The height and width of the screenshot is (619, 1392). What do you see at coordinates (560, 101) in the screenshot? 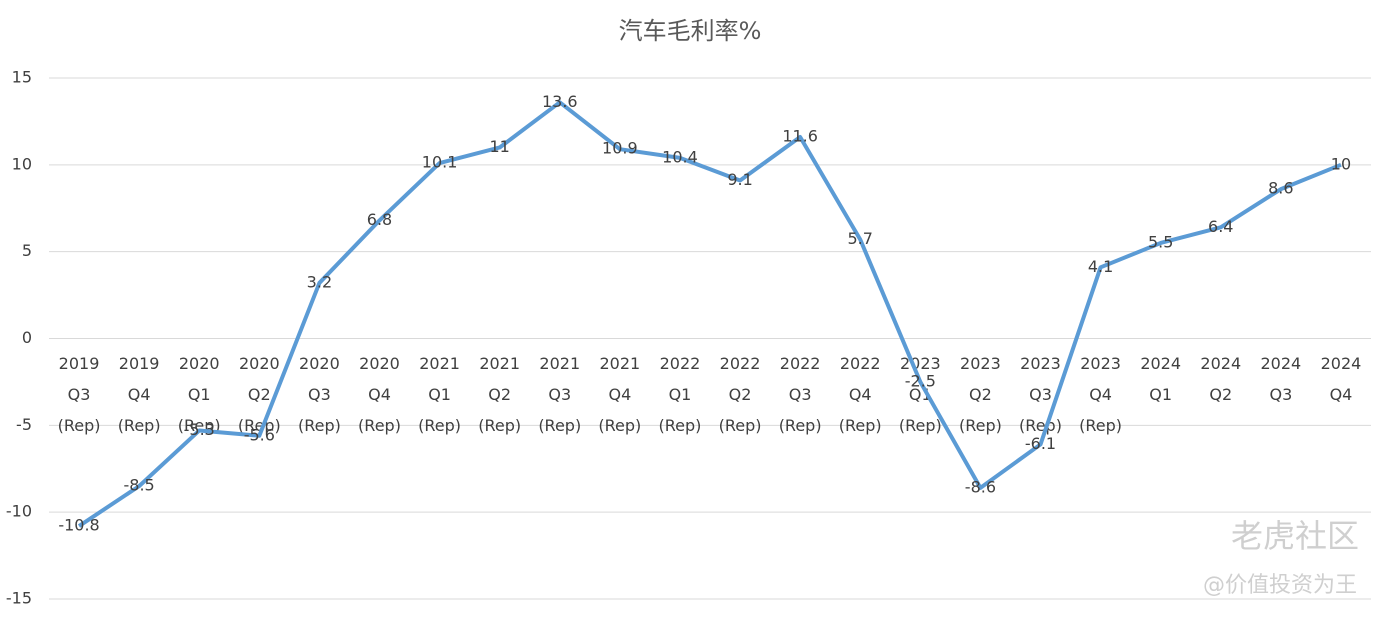
I see `data-label: 13.6` at bounding box center [560, 101].